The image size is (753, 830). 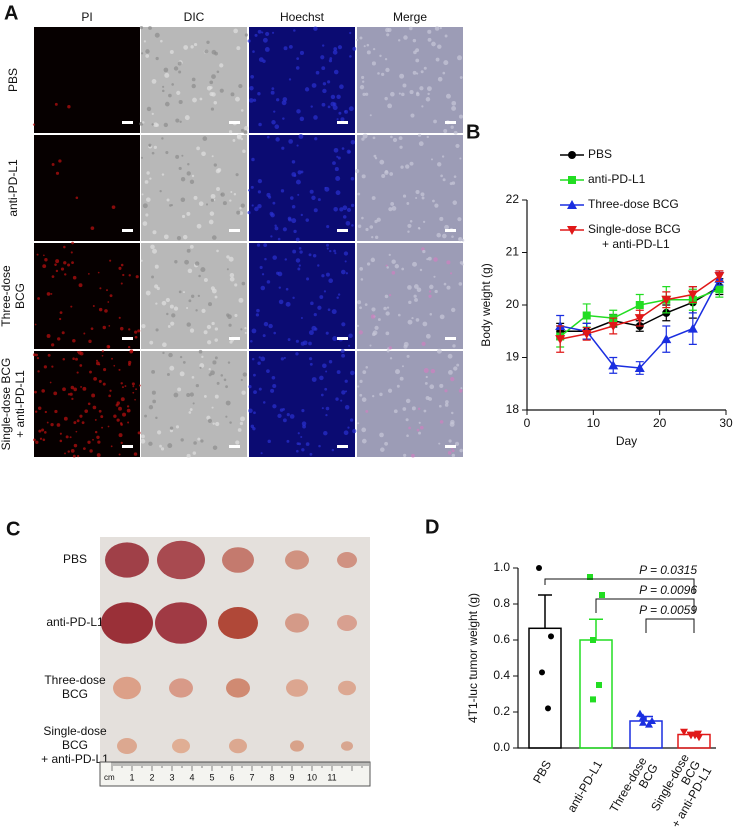 What do you see at coordinates (20, 404) in the screenshot?
I see `row-label-line: + anti-PD-L1` at bounding box center [20, 404].